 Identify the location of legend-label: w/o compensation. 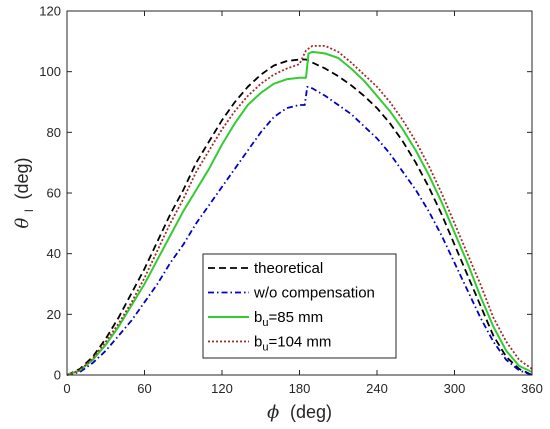
(314, 293).